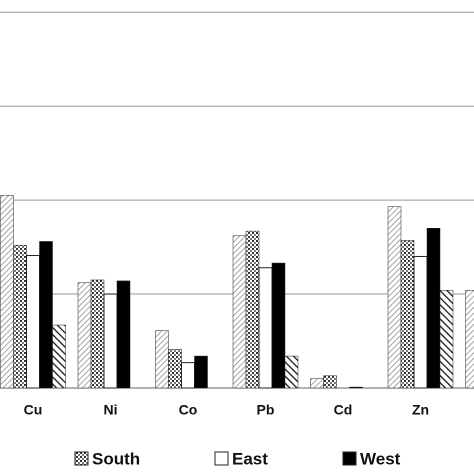 This screenshot has width=474, height=474. I want to click on legend-label: South, so click(116, 458).